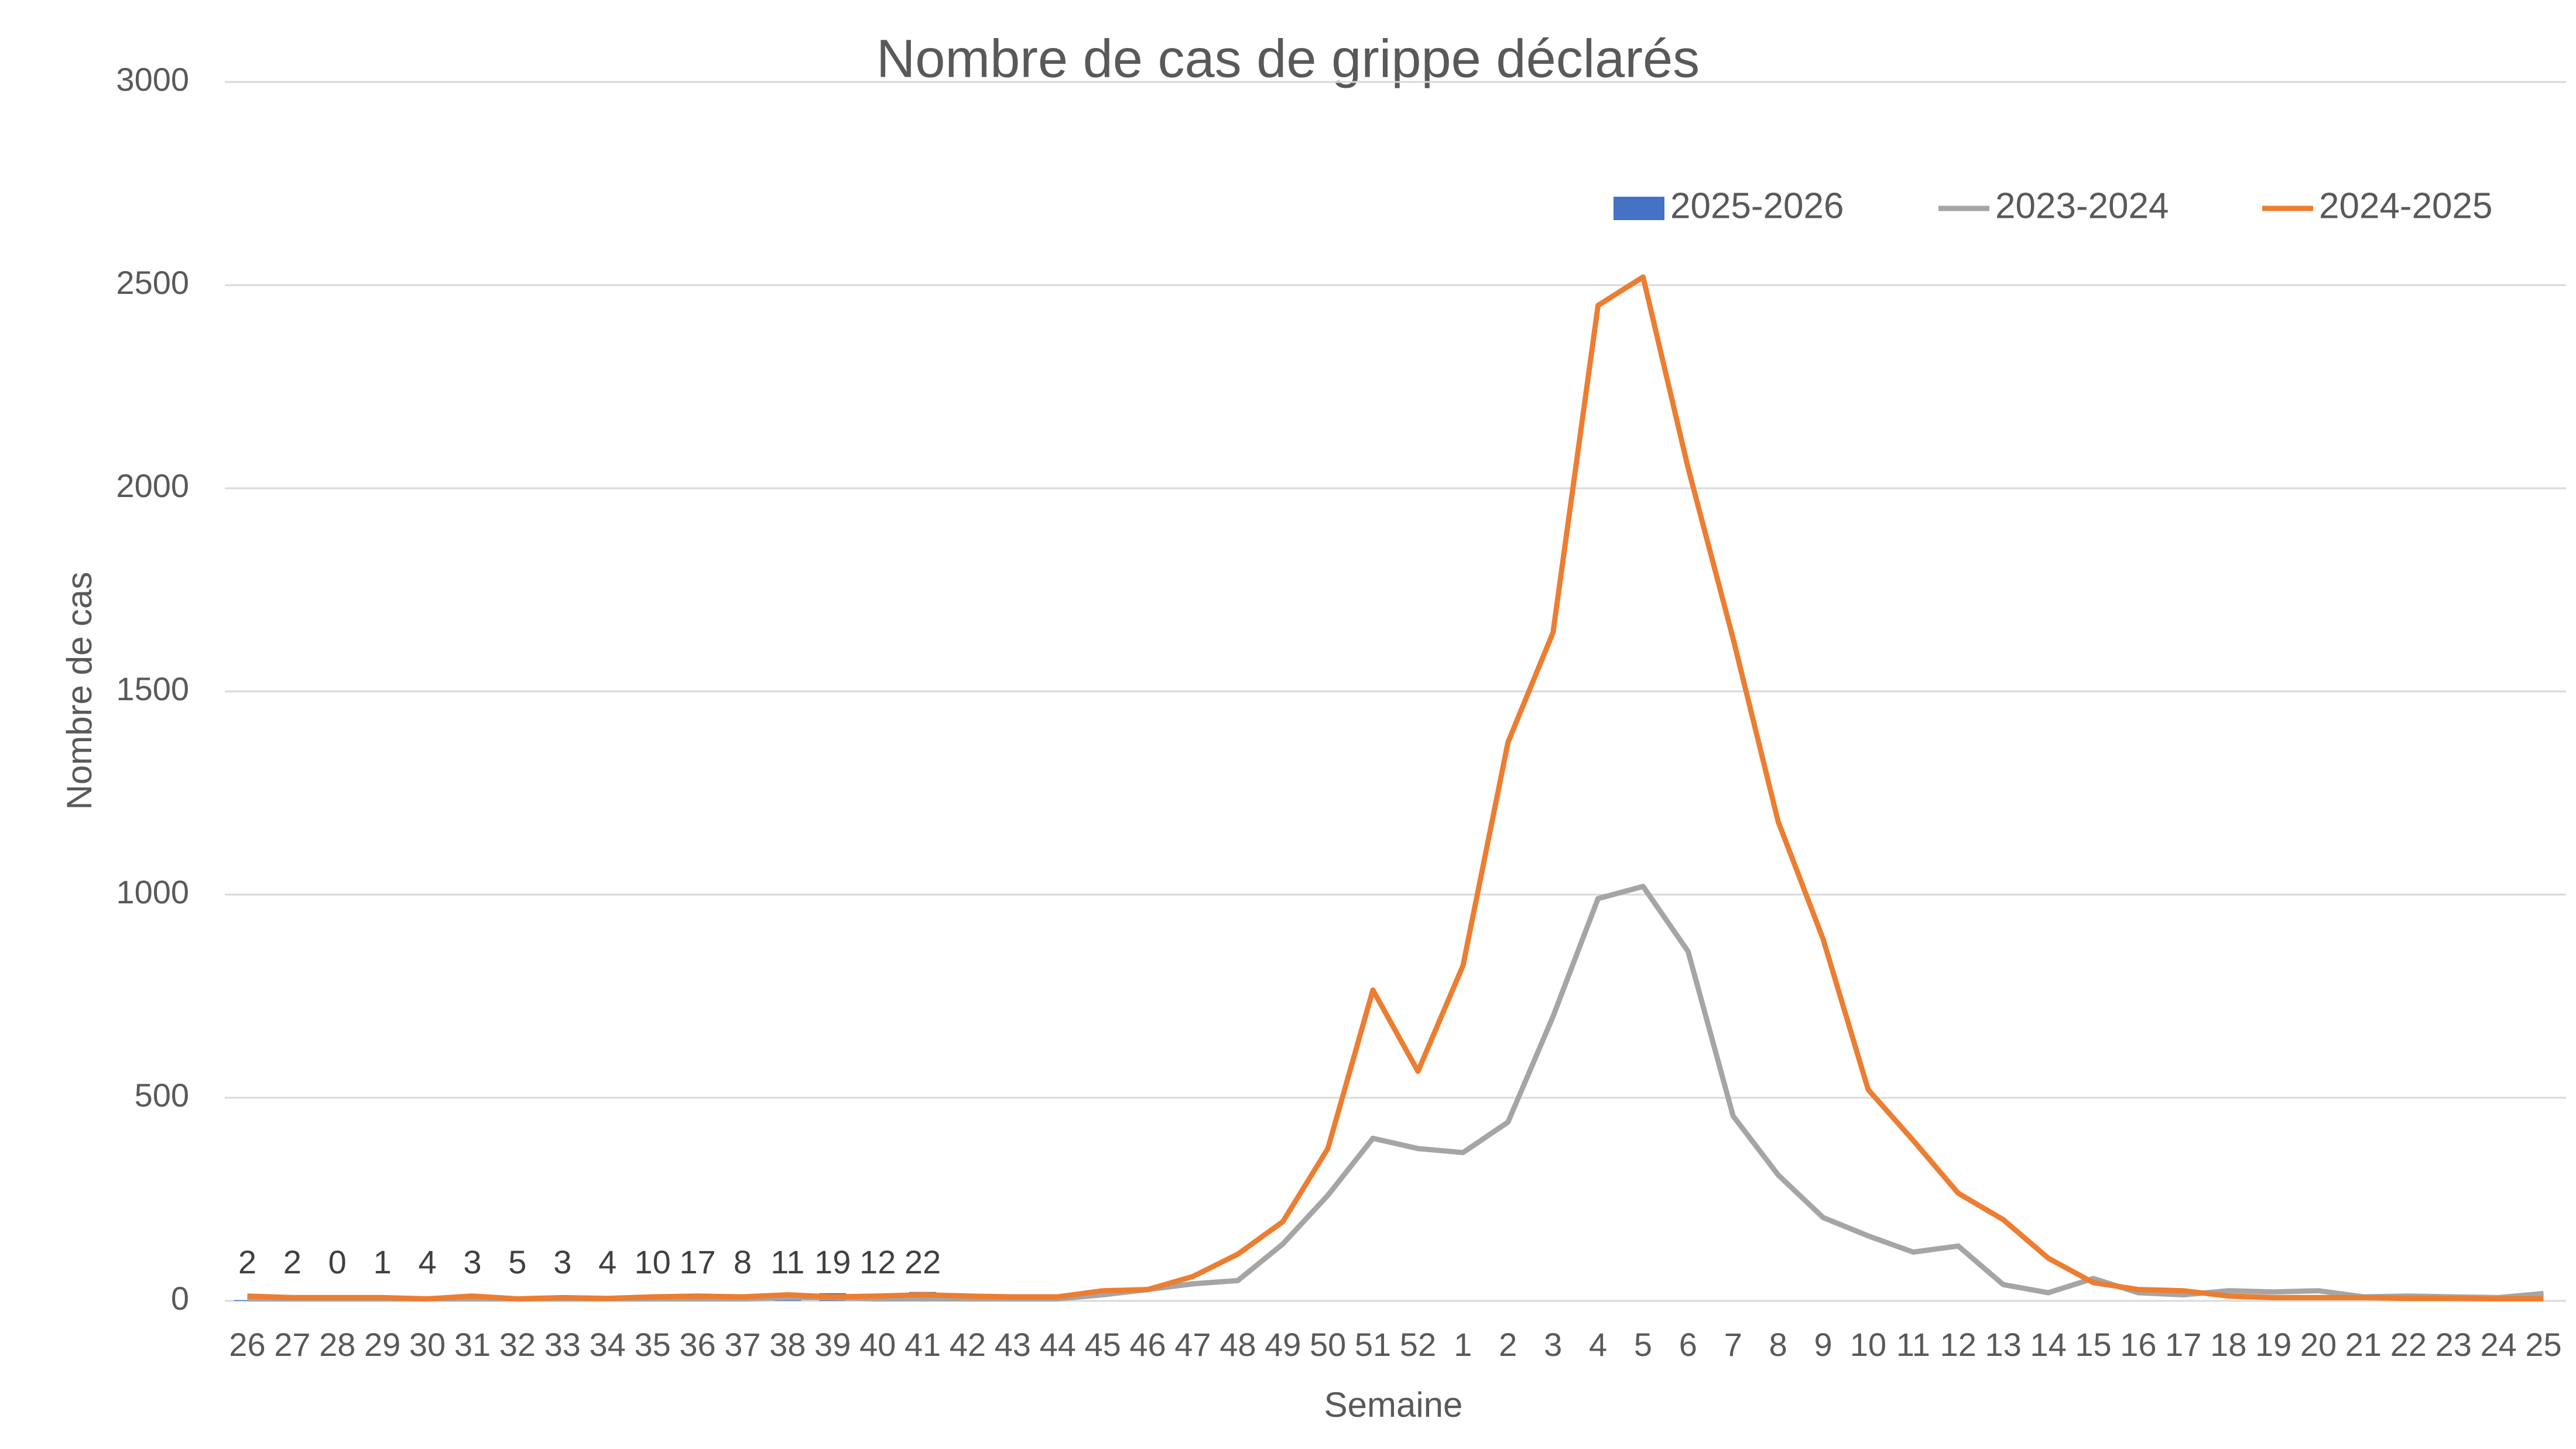 The width and height of the screenshot is (2576, 1449). What do you see at coordinates (427, 1344) in the screenshot?
I see `x-tick-label: 30` at bounding box center [427, 1344].